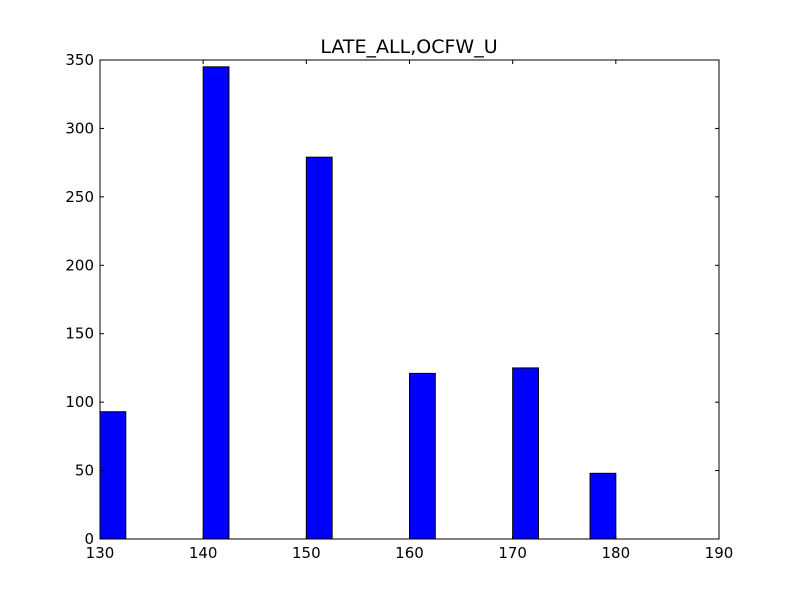 This screenshot has height=604, width=800. What do you see at coordinates (203, 553) in the screenshot?
I see `x-tick-label-1: 140` at bounding box center [203, 553].